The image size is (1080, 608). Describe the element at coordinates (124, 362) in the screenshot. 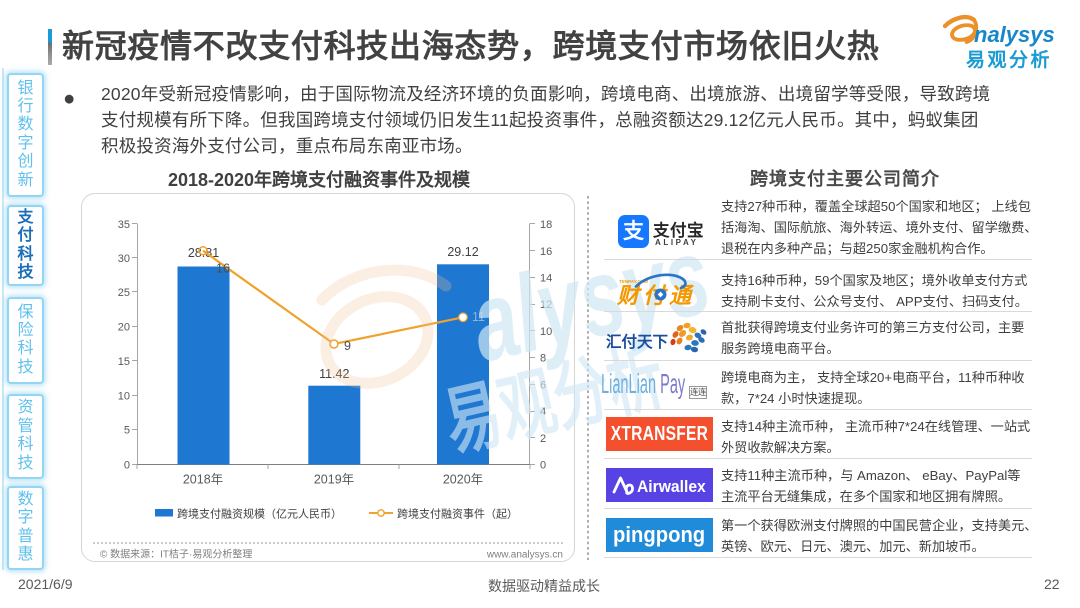

I see `svg-text: 15` at that location.